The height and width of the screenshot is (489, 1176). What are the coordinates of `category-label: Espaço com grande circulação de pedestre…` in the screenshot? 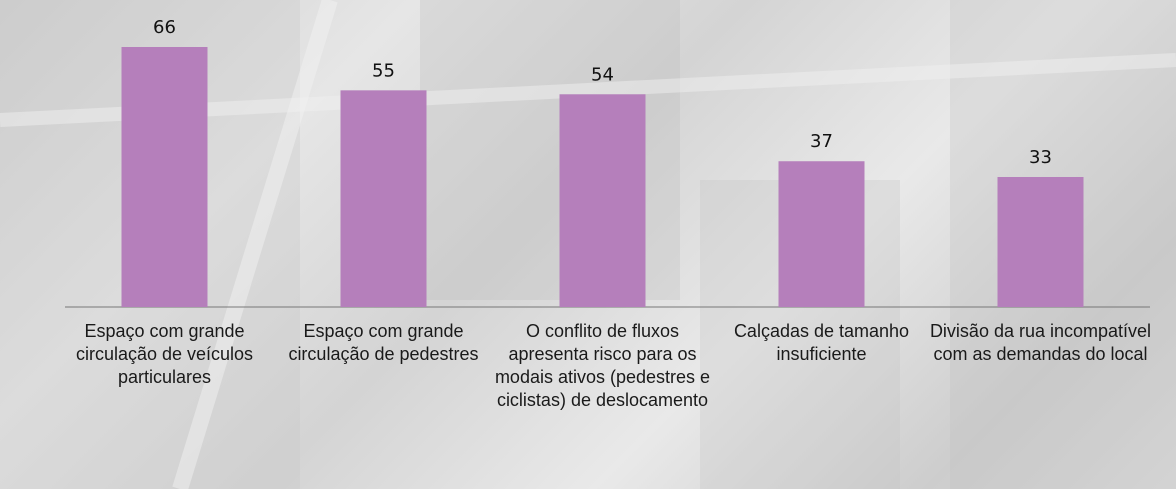 It's located at (383, 342).